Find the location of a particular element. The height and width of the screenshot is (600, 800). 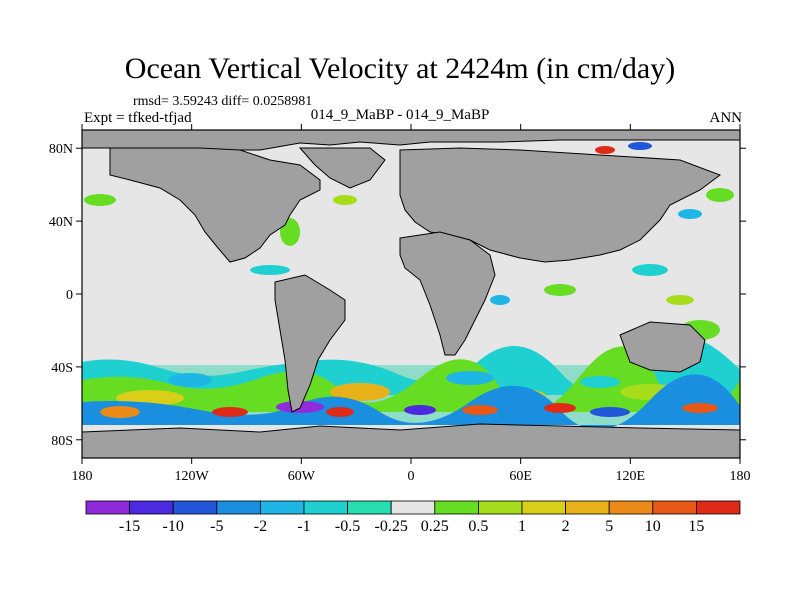

expt-text: Expt = tfked-tfjad is located at coordinates (138, 118).